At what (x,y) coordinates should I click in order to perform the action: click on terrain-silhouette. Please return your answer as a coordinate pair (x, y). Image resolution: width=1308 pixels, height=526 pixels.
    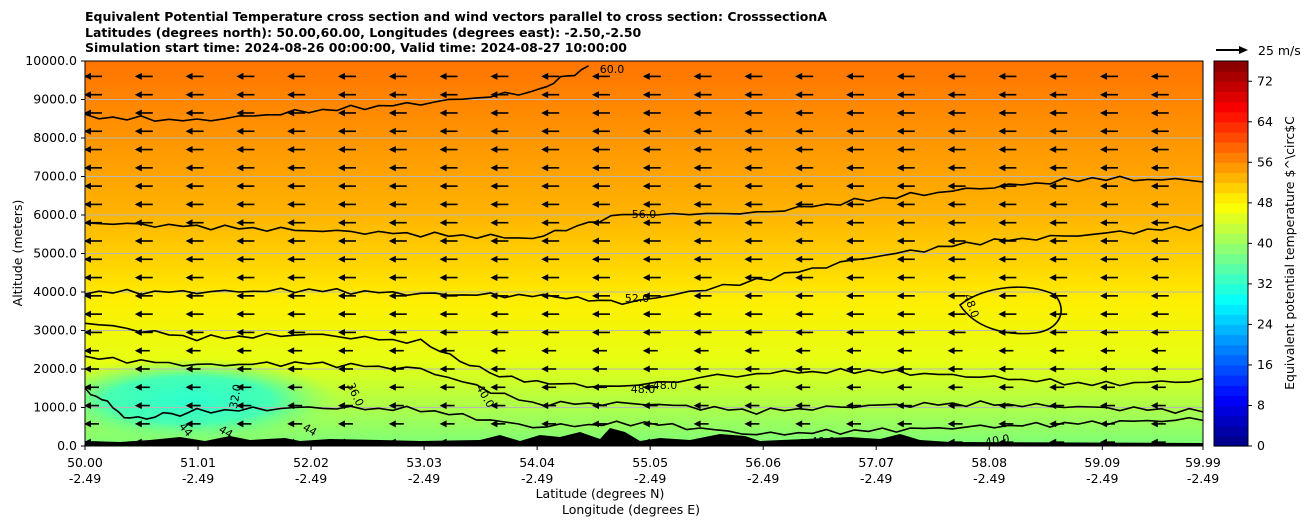
    Looking at the image, I should click on (644, 437).